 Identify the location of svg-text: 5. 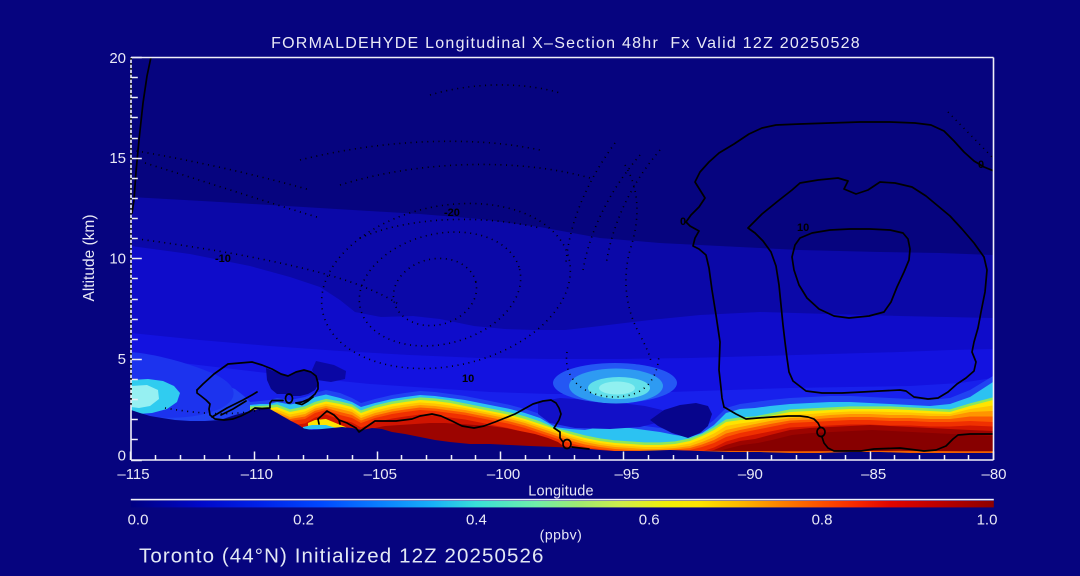
(122, 359).